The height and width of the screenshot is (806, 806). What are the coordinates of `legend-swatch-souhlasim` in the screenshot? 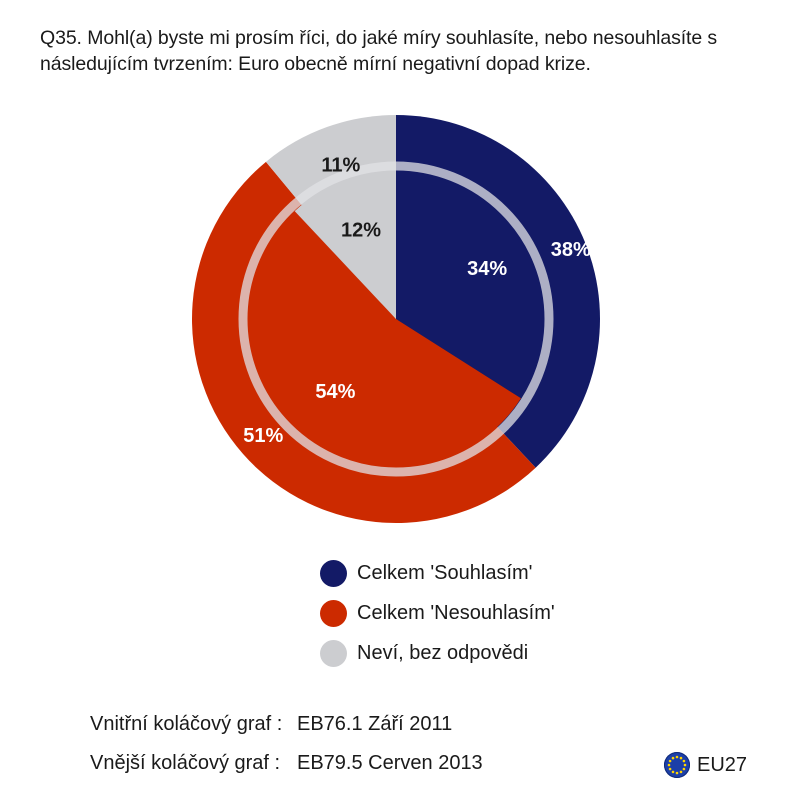 It's located at (333, 573).